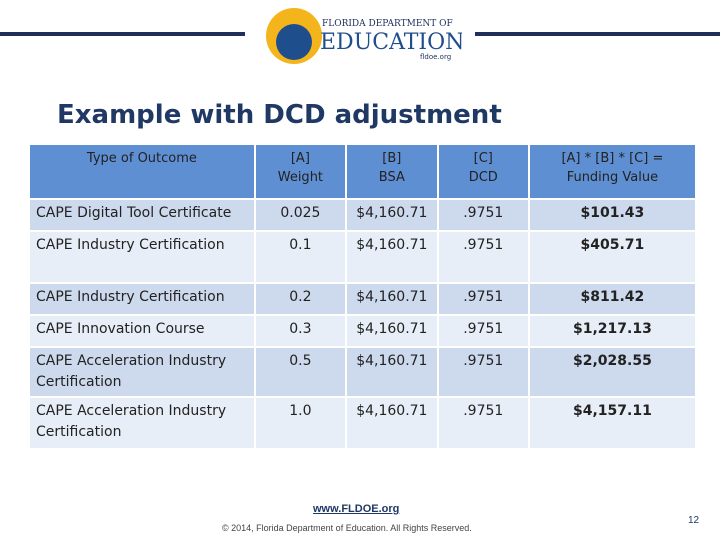 The height and width of the screenshot is (540, 720). Describe the element at coordinates (300, 372) in the screenshot. I see `value-cell: 0.5` at that location.